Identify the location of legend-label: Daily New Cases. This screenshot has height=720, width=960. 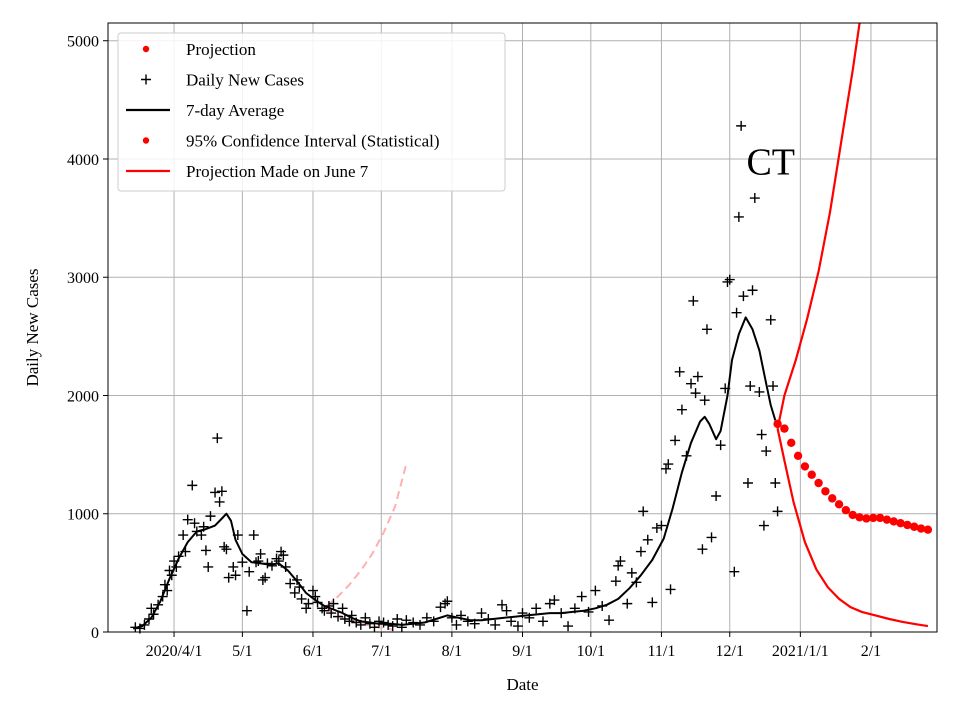
(245, 80).